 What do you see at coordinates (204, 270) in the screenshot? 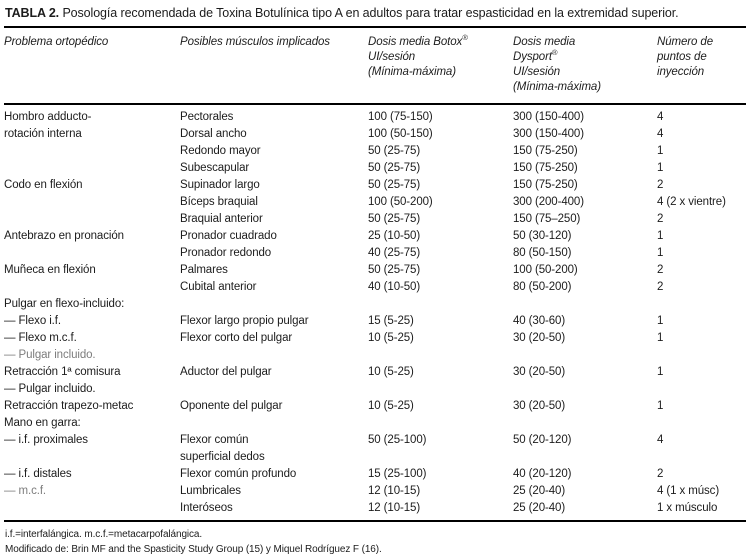
I see `cell-musculo: Palmares` at bounding box center [204, 270].